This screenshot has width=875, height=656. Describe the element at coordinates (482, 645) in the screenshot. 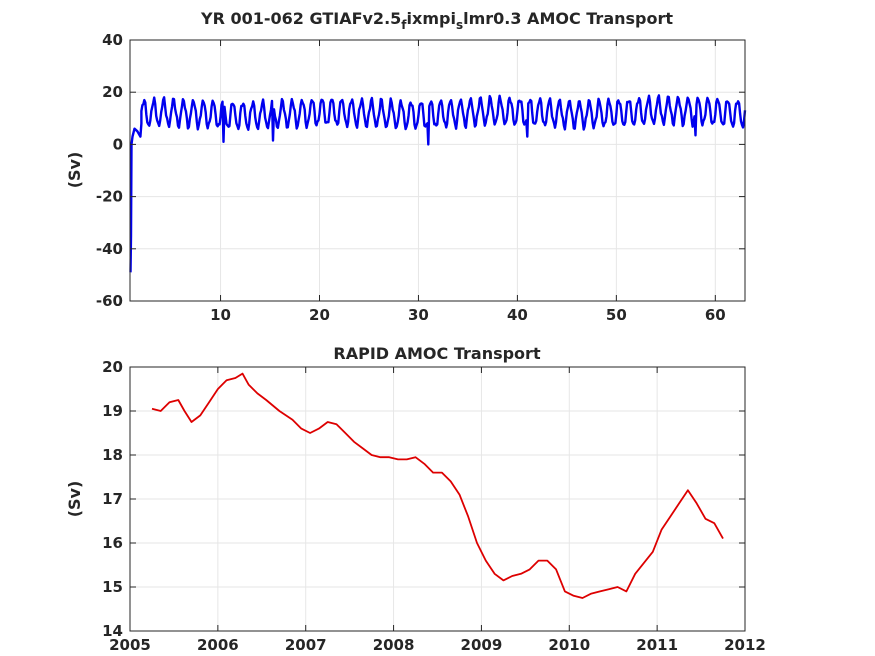

I see `x-tick-label: 2009` at that location.